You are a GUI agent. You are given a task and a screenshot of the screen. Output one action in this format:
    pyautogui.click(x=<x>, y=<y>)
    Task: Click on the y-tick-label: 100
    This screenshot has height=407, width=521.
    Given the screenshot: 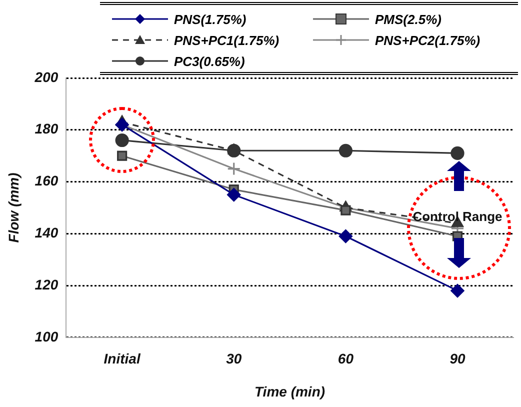 What is the action you would take?
    pyautogui.click(x=46, y=336)
    